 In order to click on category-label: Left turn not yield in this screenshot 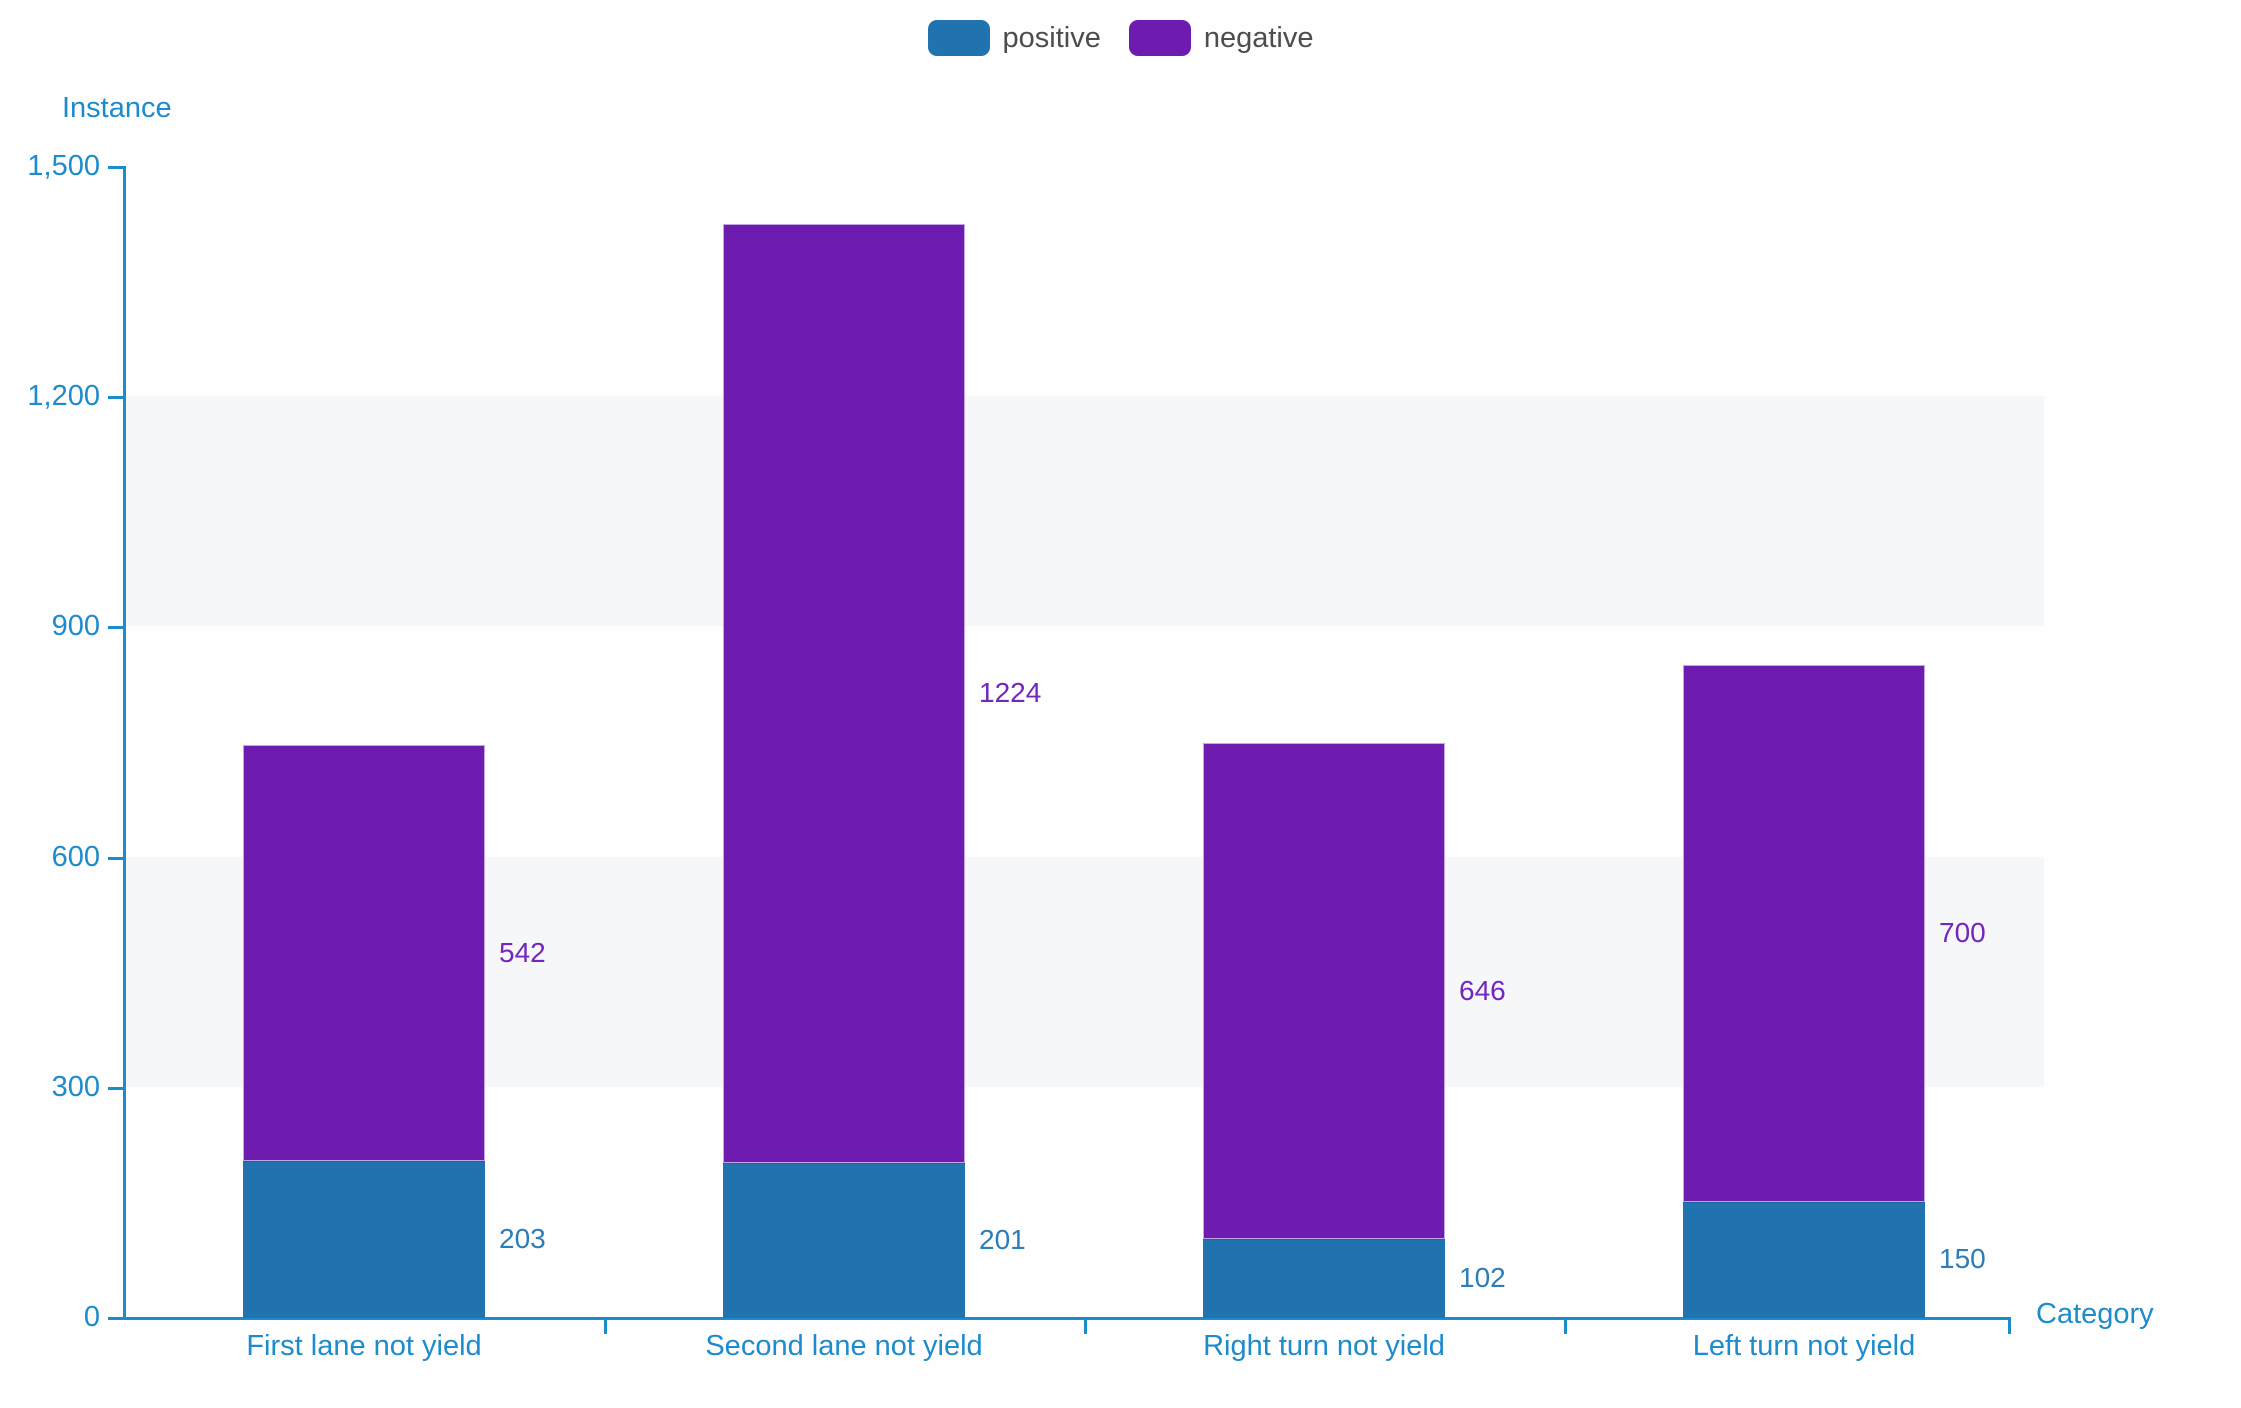, I will do `click(1804, 1346)`.